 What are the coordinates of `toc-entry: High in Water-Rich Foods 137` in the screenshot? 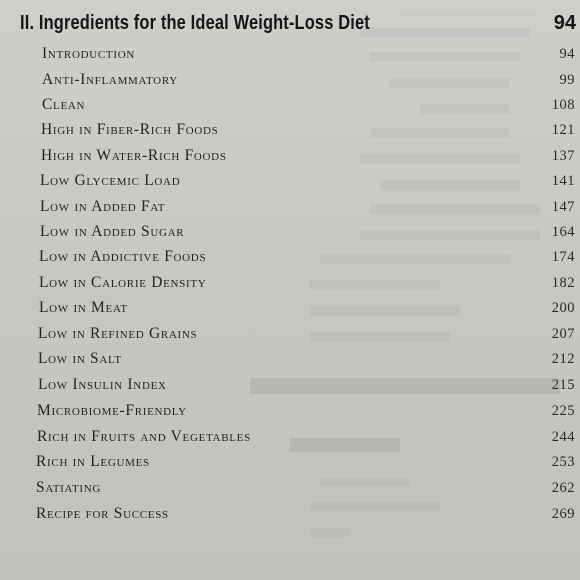 It's located at (290, 156).